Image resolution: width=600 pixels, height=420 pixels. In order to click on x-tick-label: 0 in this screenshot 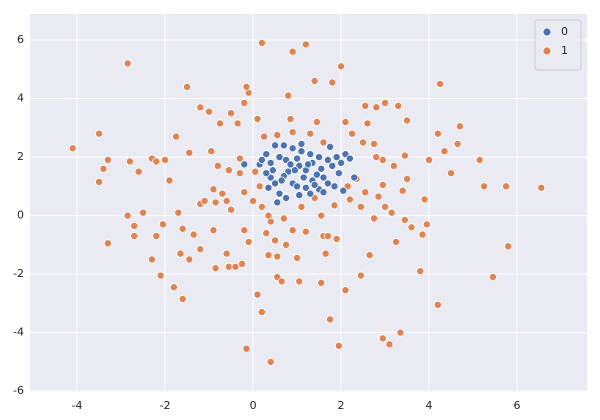, I will do `click(253, 405)`.